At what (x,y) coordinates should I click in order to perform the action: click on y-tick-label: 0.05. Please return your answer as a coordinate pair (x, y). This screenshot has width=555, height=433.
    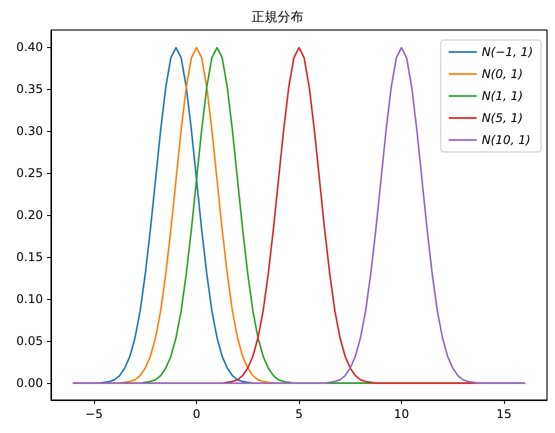
    Looking at the image, I should click on (29, 341).